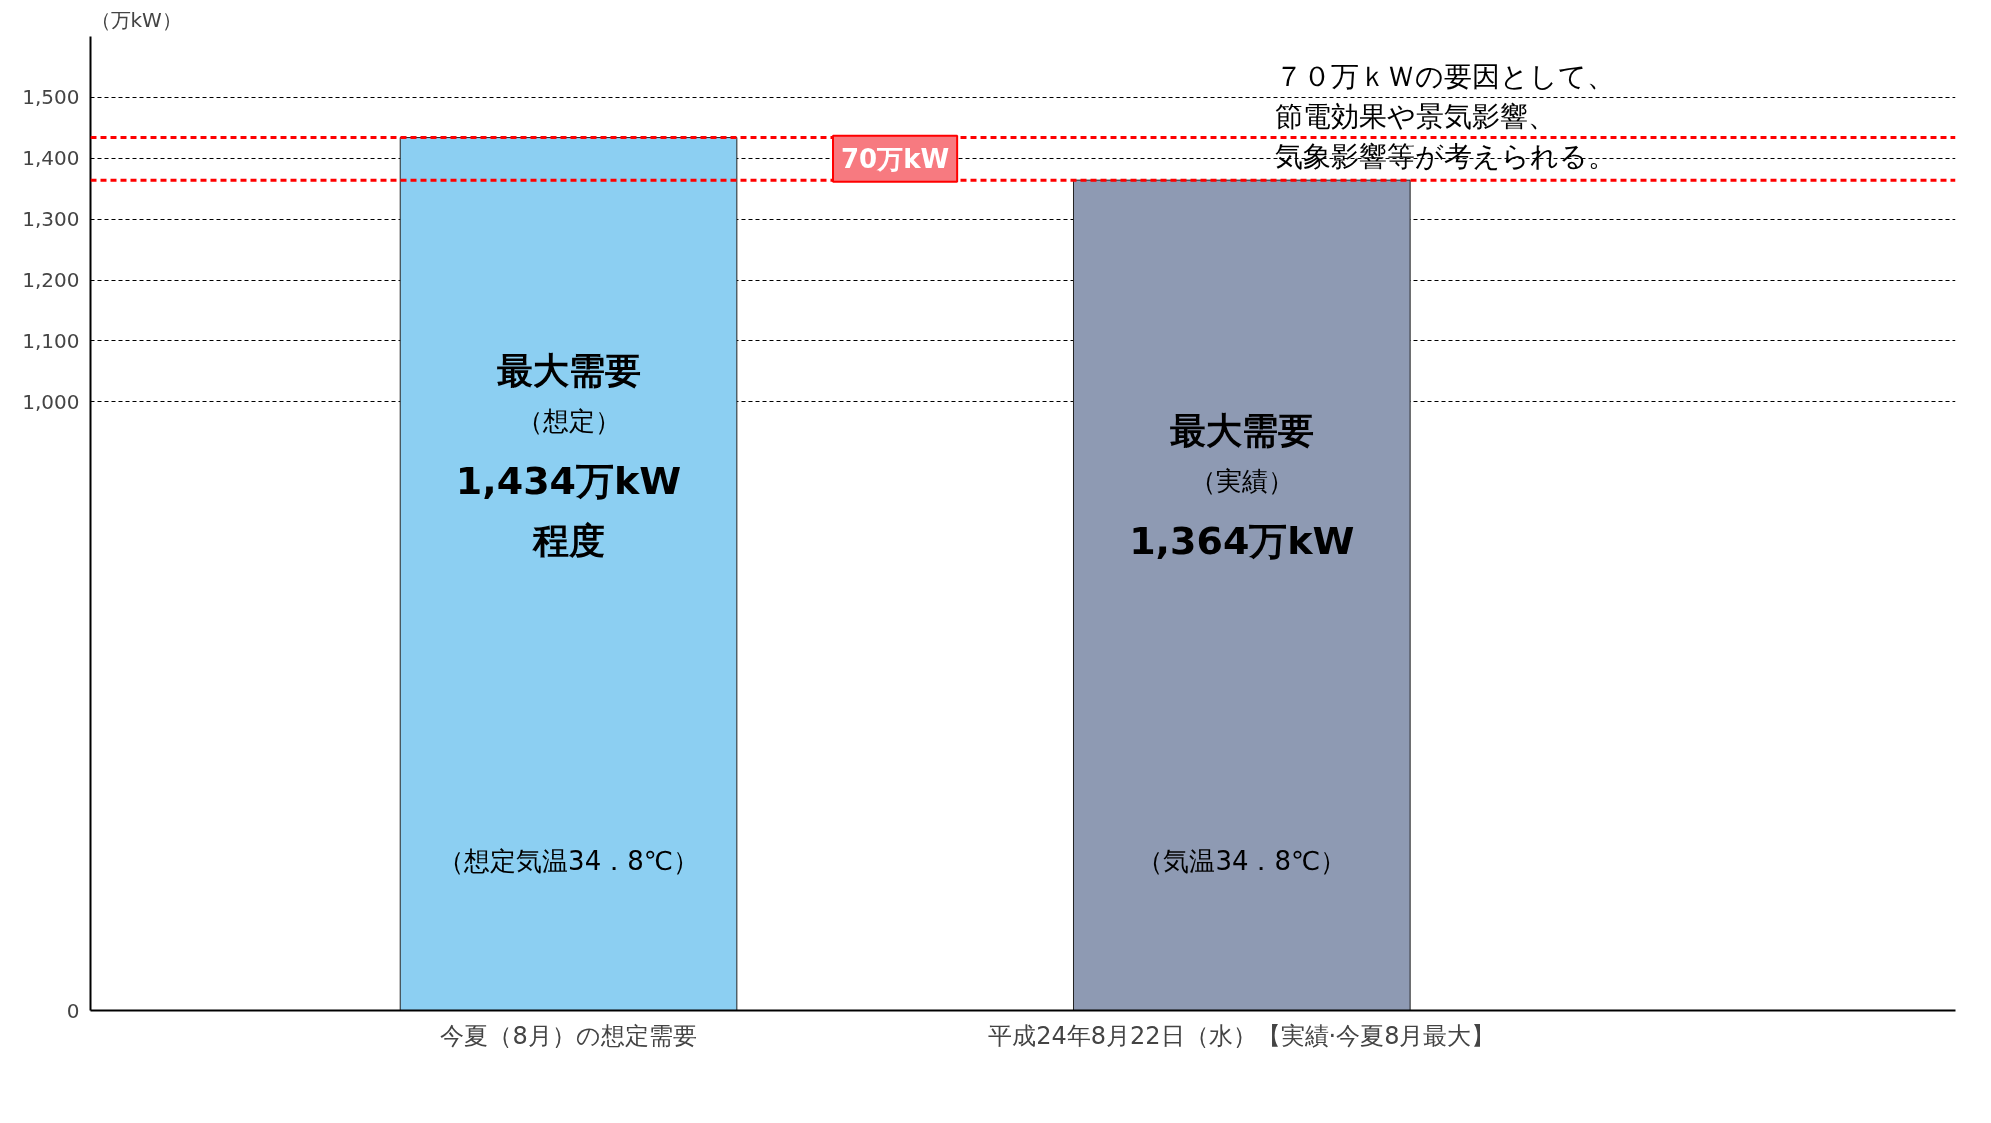 Image resolution: width=1991 pixels, height=1123 pixels. What do you see at coordinates (1445, 76) in the screenshot?
I see `annotation: ７０万ｋＷの要因として、` at bounding box center [1445, 76].